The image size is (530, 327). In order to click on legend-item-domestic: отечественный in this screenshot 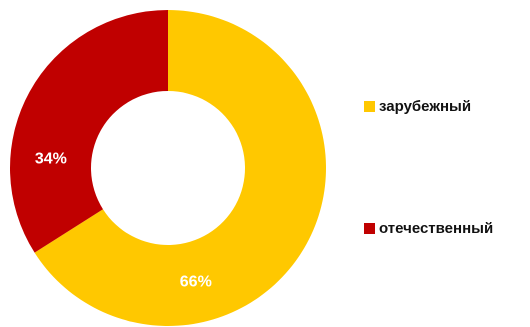, I will do `click(428, 228)`.